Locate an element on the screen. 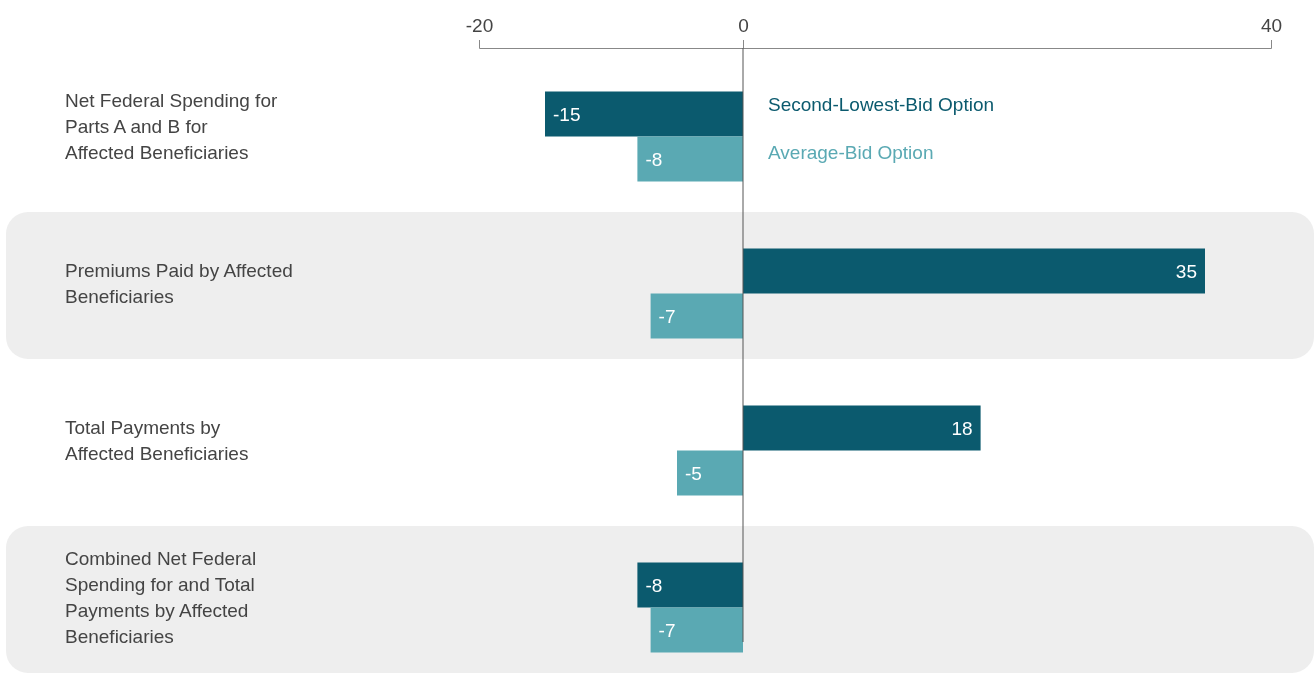 This screenshot has height=677, width=1315. data-label: 35 is located at coordinates (1186, 271).